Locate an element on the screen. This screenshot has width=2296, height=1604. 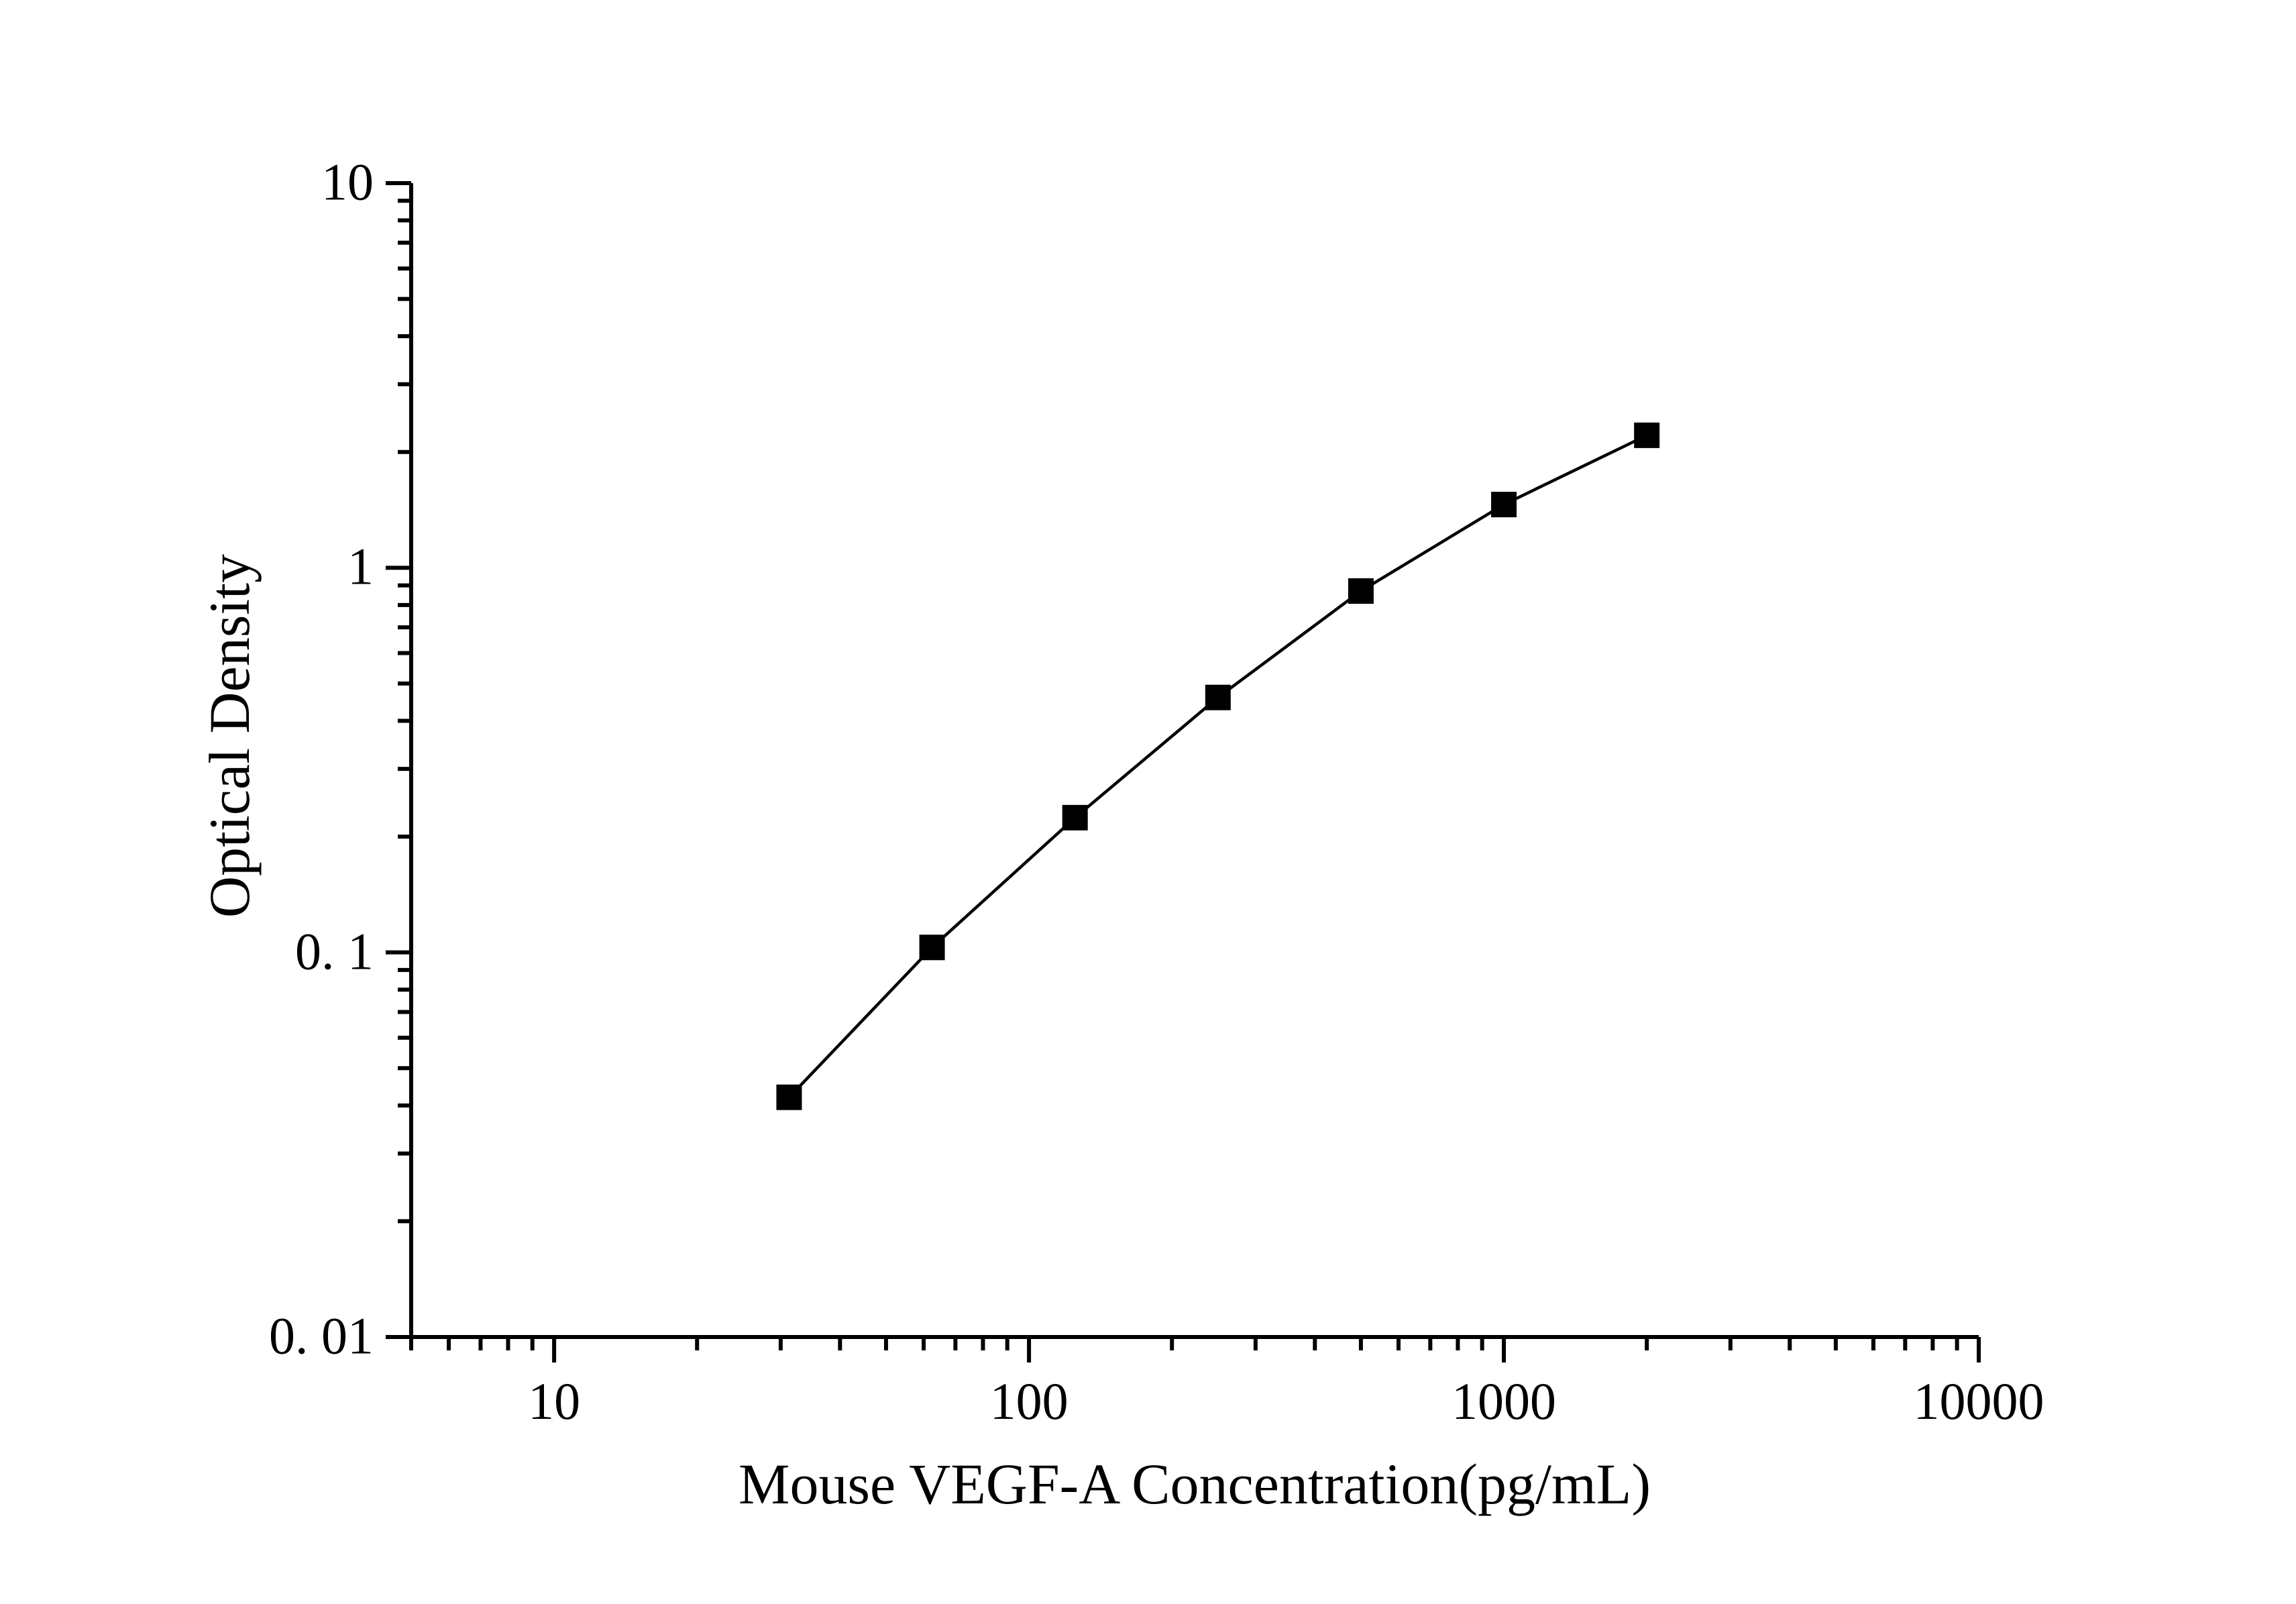
y-tick-label: 1 is located at coordinates (360, 566).